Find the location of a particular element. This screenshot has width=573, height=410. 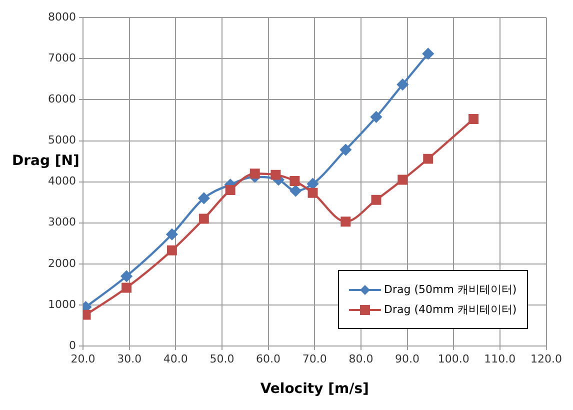

y-tick-label: 4000 is located at coordinates (62, 181).